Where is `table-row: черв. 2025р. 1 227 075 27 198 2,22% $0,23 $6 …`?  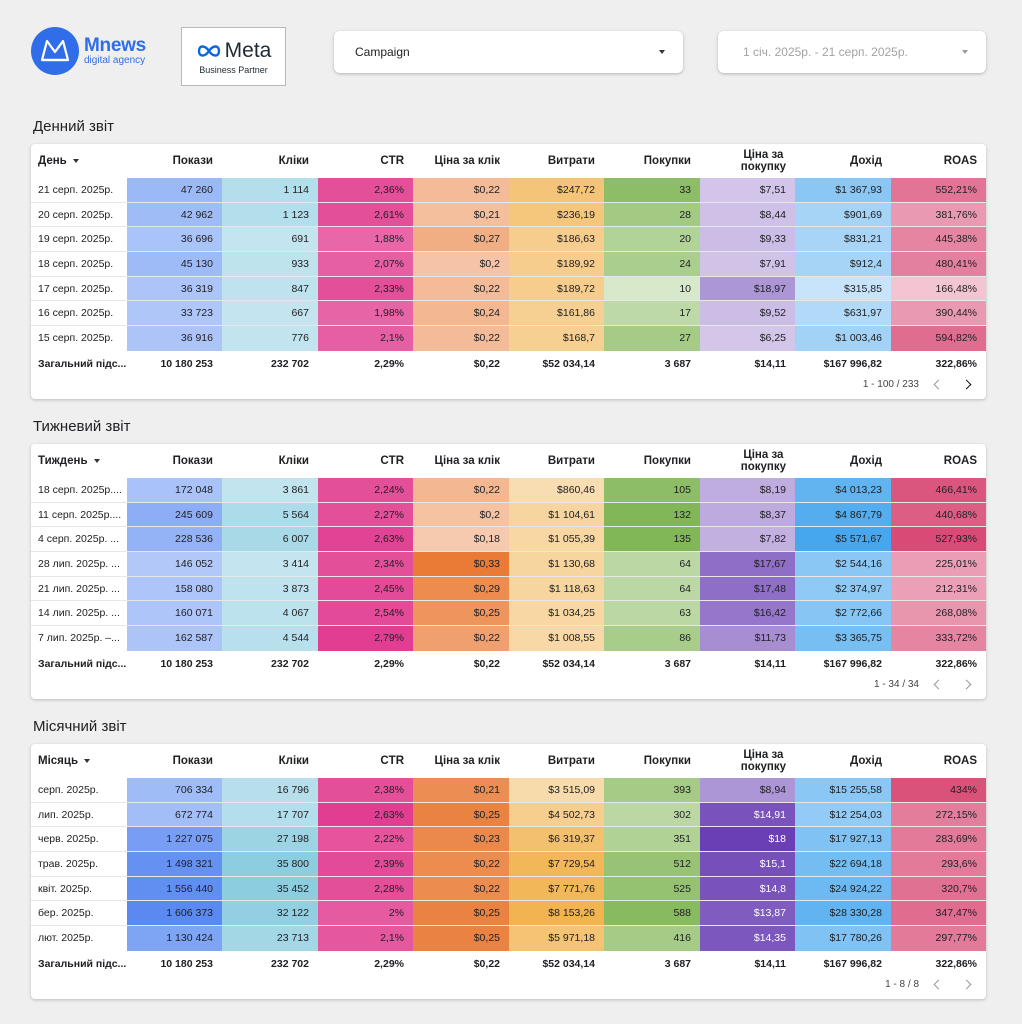
table-row: черв. 2025р. 1 227 075 27 198 2,22% $0,23 $6 … is located at coordinates (508, 840).